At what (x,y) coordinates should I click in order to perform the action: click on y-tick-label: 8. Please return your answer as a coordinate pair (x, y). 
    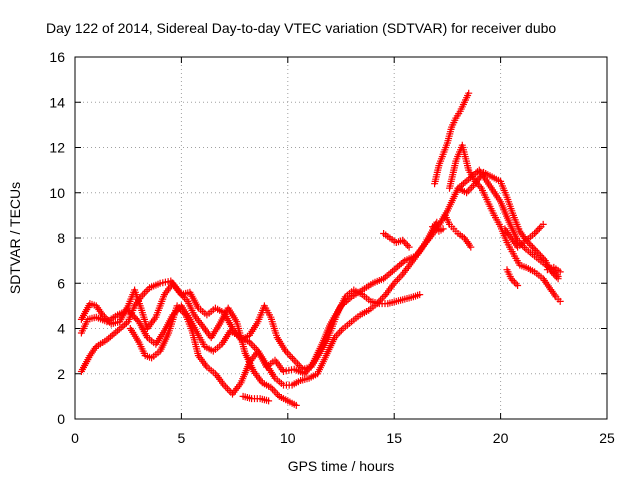
    Looking at the image, I should click on (61, 238).